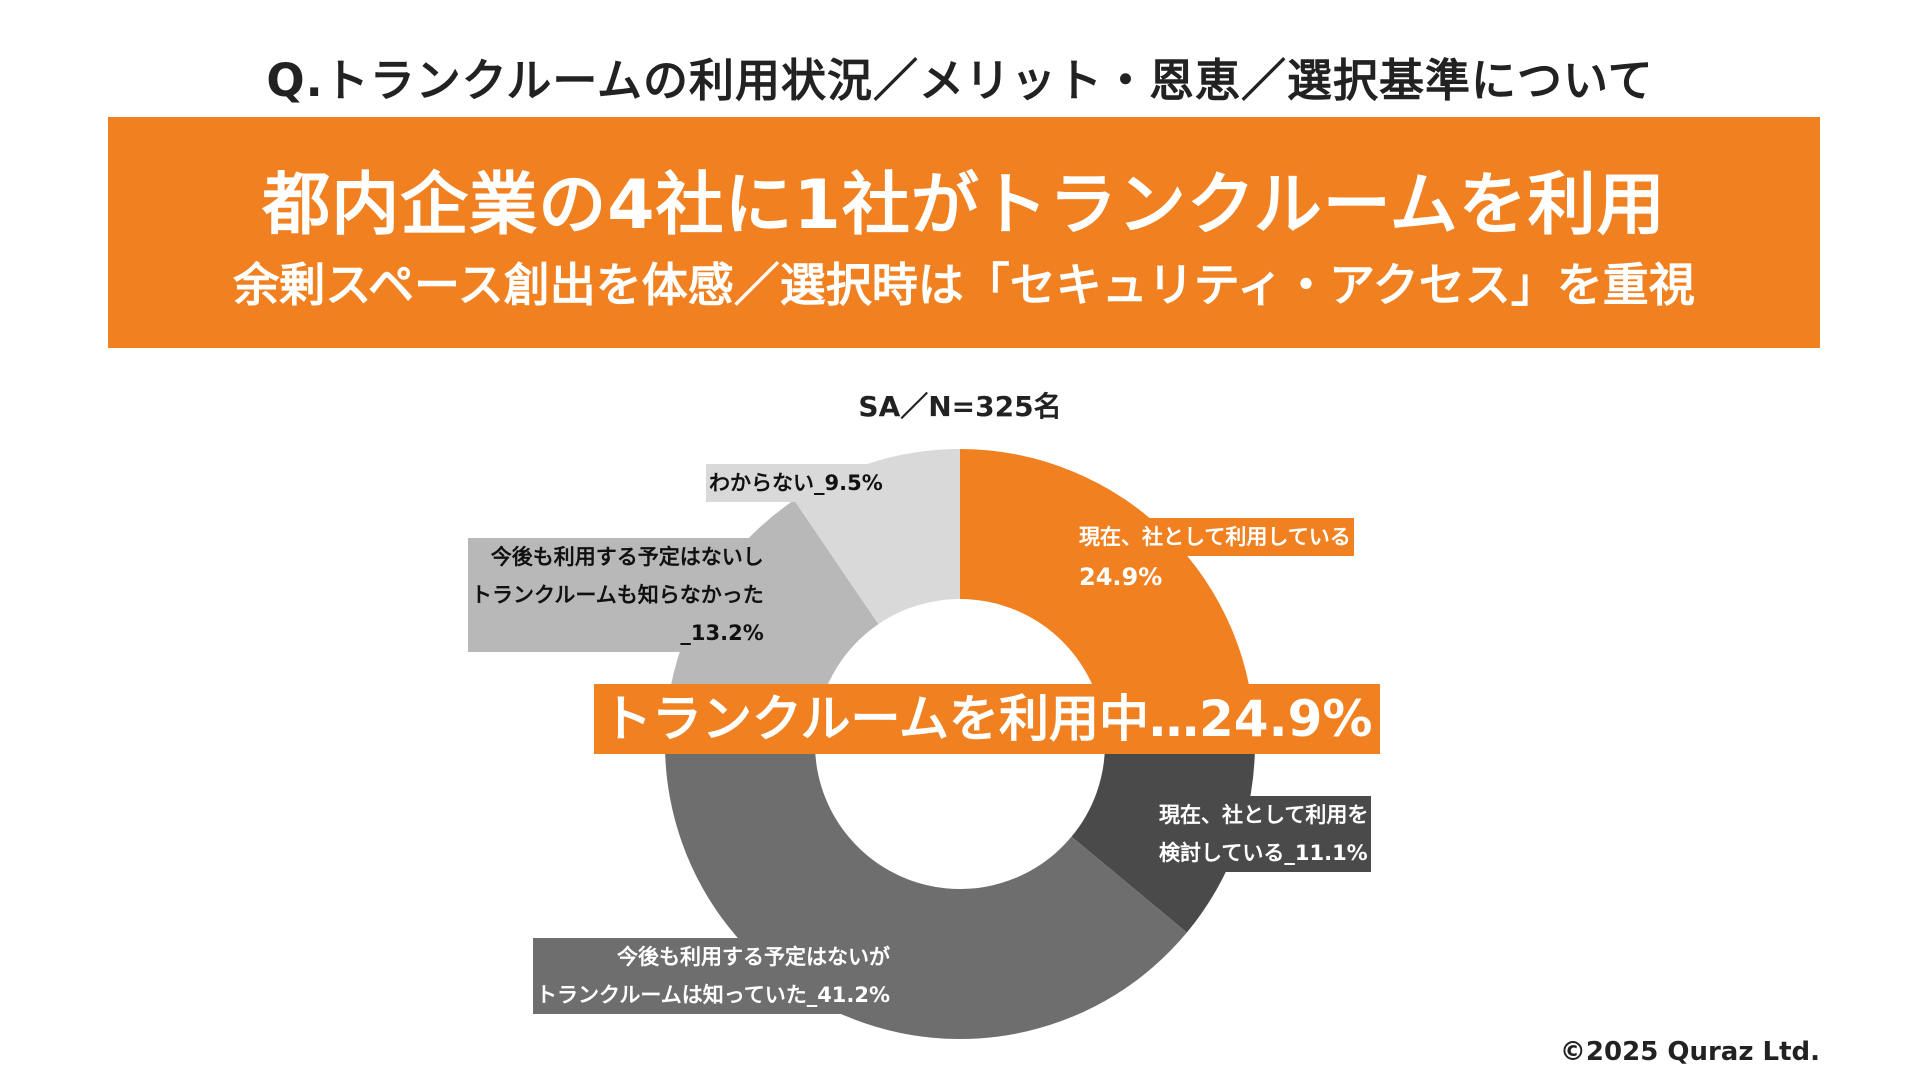  Describe the element at coordinates (1264, 815) in the screenshot. I see `label-considering-line1: 現在、社として利用を` at that location.